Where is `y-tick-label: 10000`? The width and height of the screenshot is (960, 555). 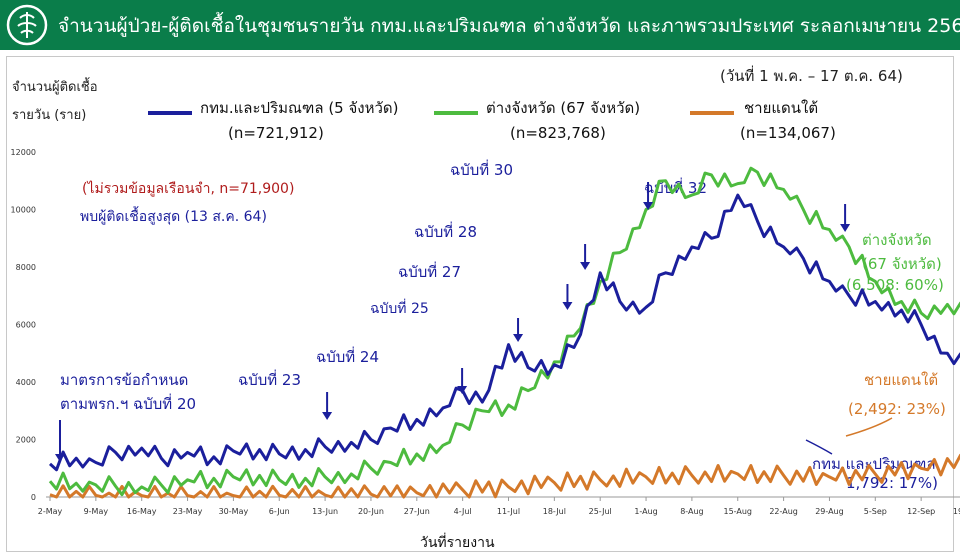 y-tick-label: 10000 is located at coordinates (23, 210).